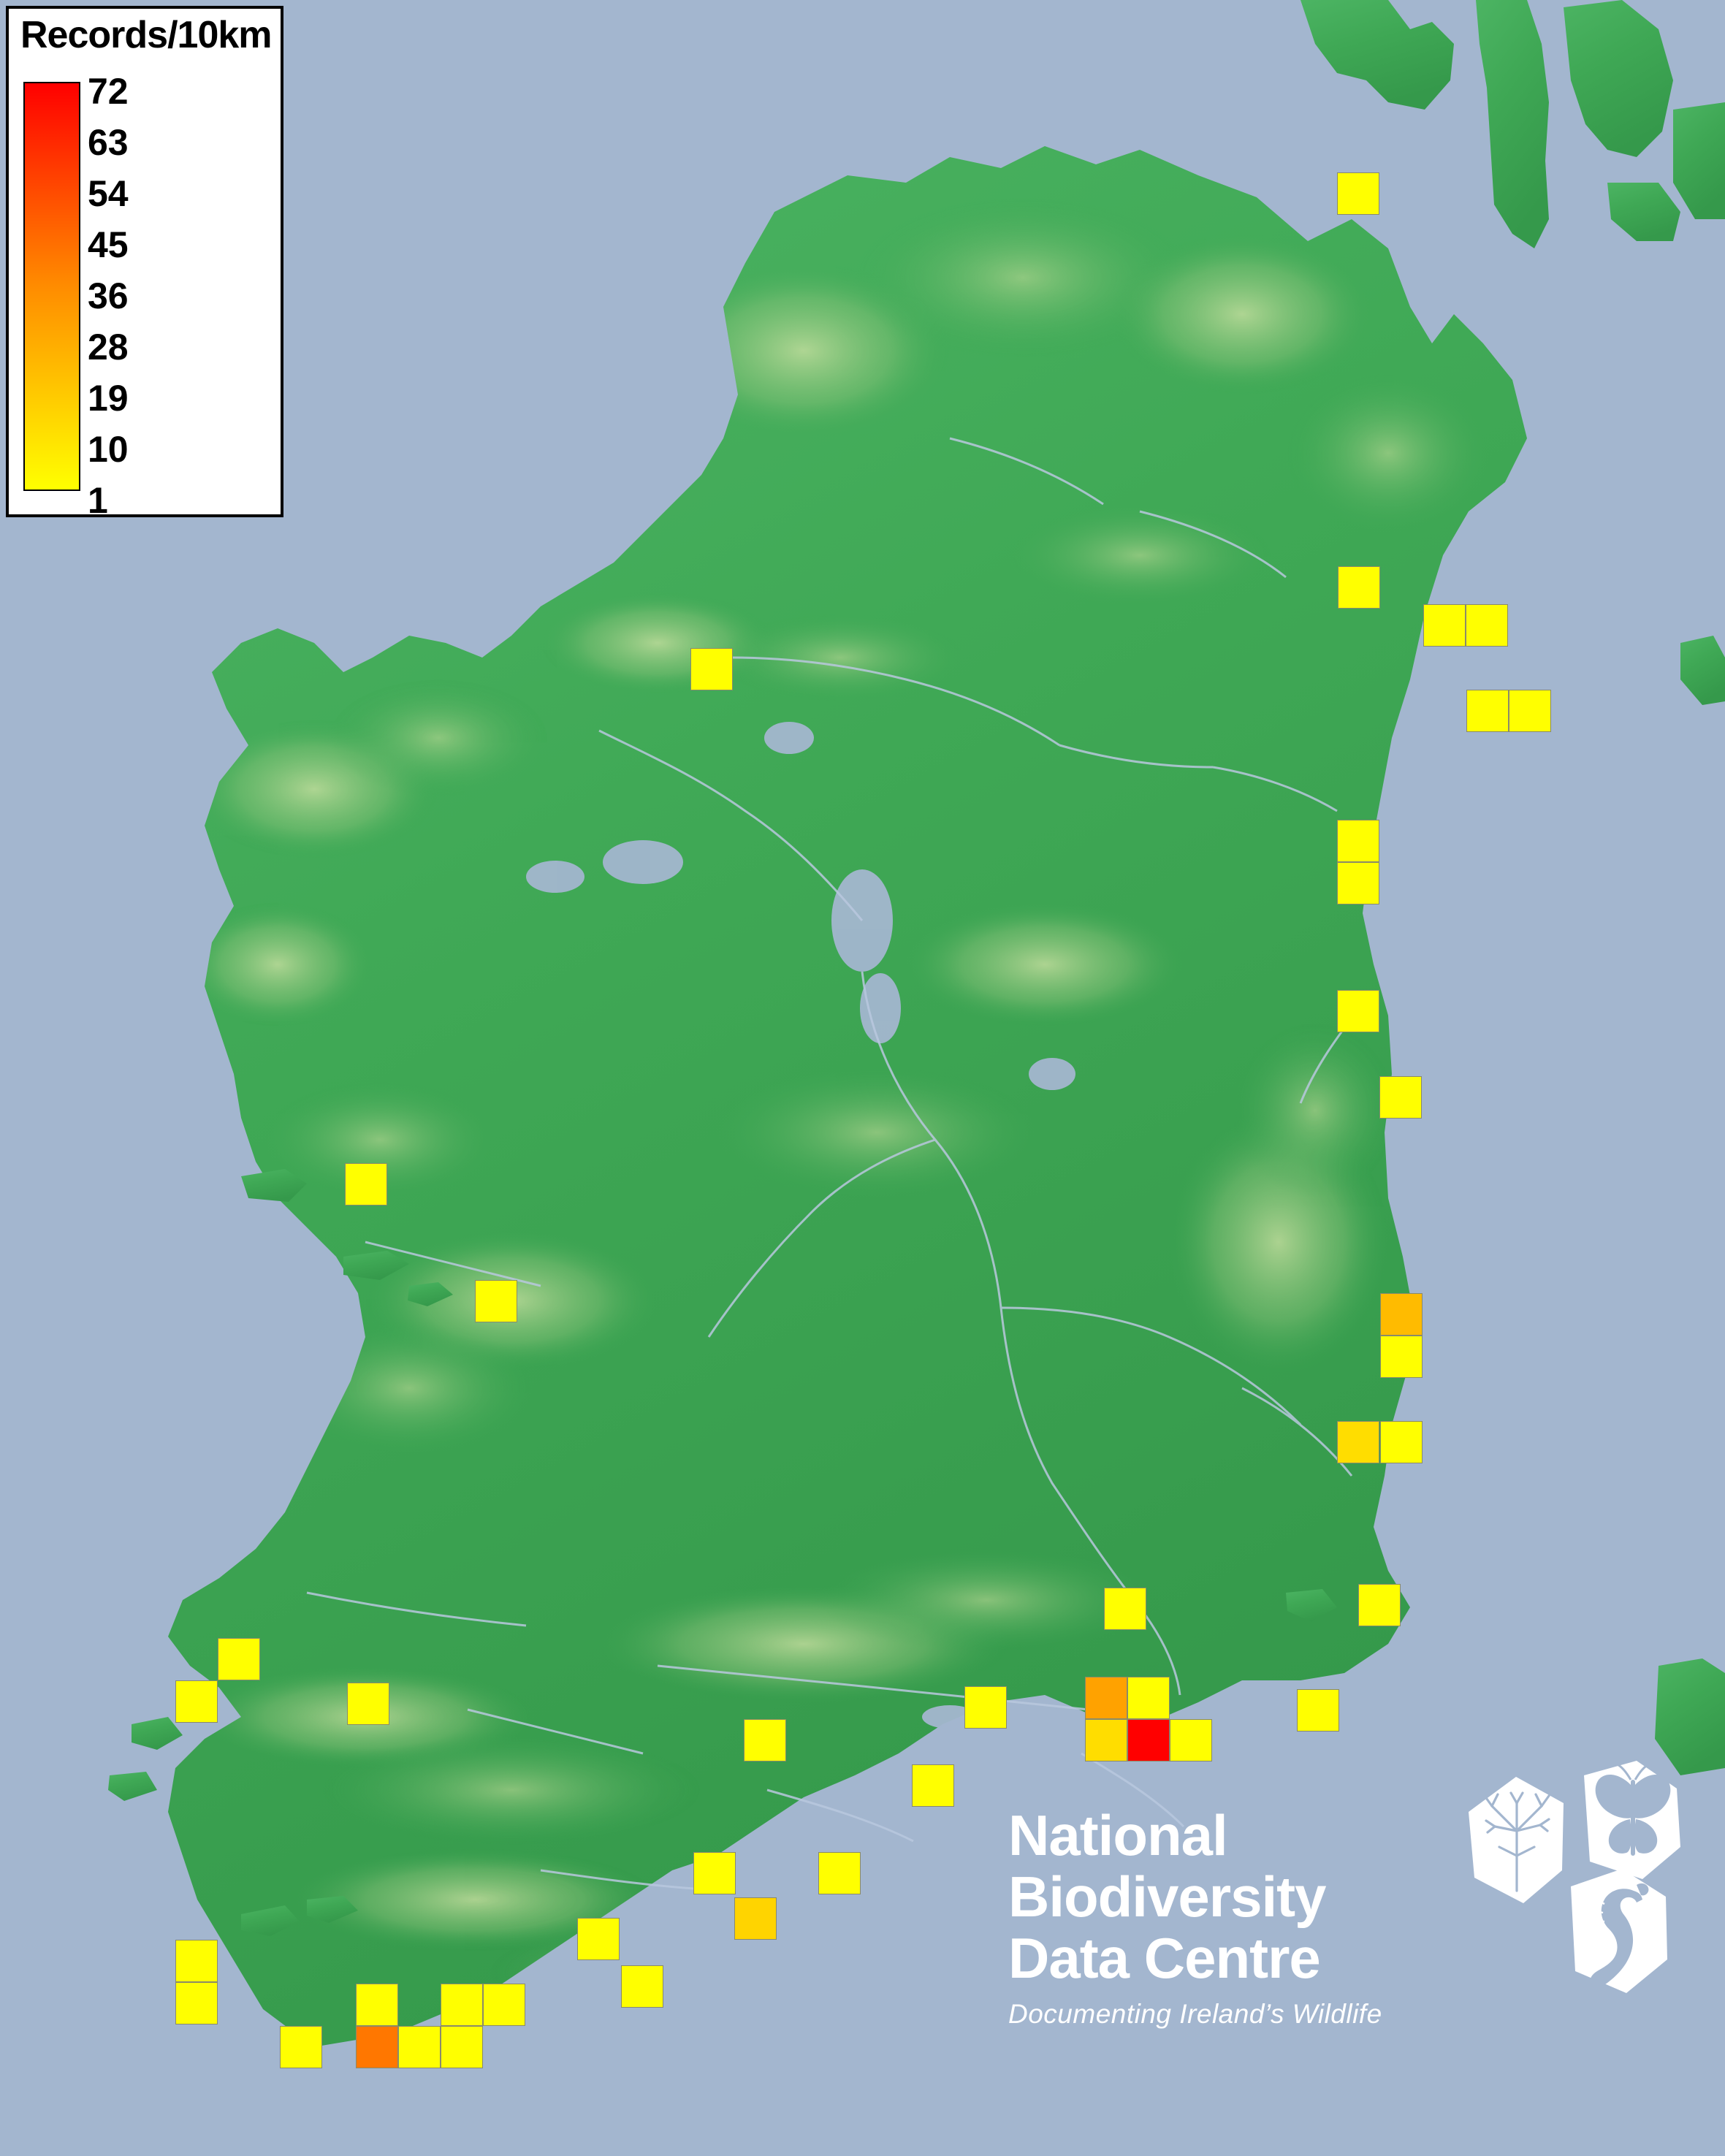 The width and height of the screenshot is (1725, 2156). I want to click on legend-tick-19: 19, so click(109, 398).